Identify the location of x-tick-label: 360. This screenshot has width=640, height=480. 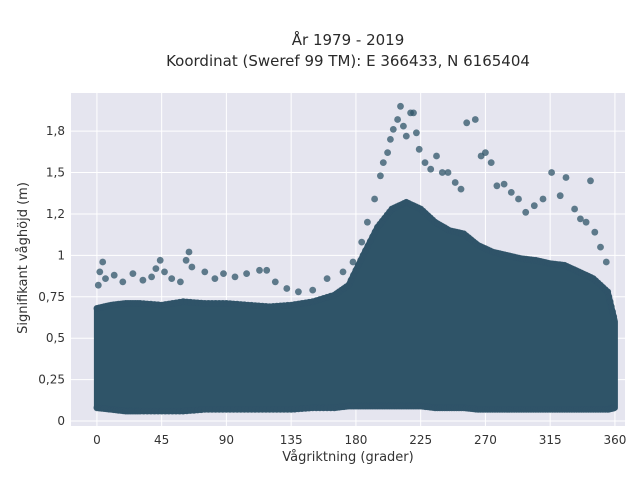
(614, 440).